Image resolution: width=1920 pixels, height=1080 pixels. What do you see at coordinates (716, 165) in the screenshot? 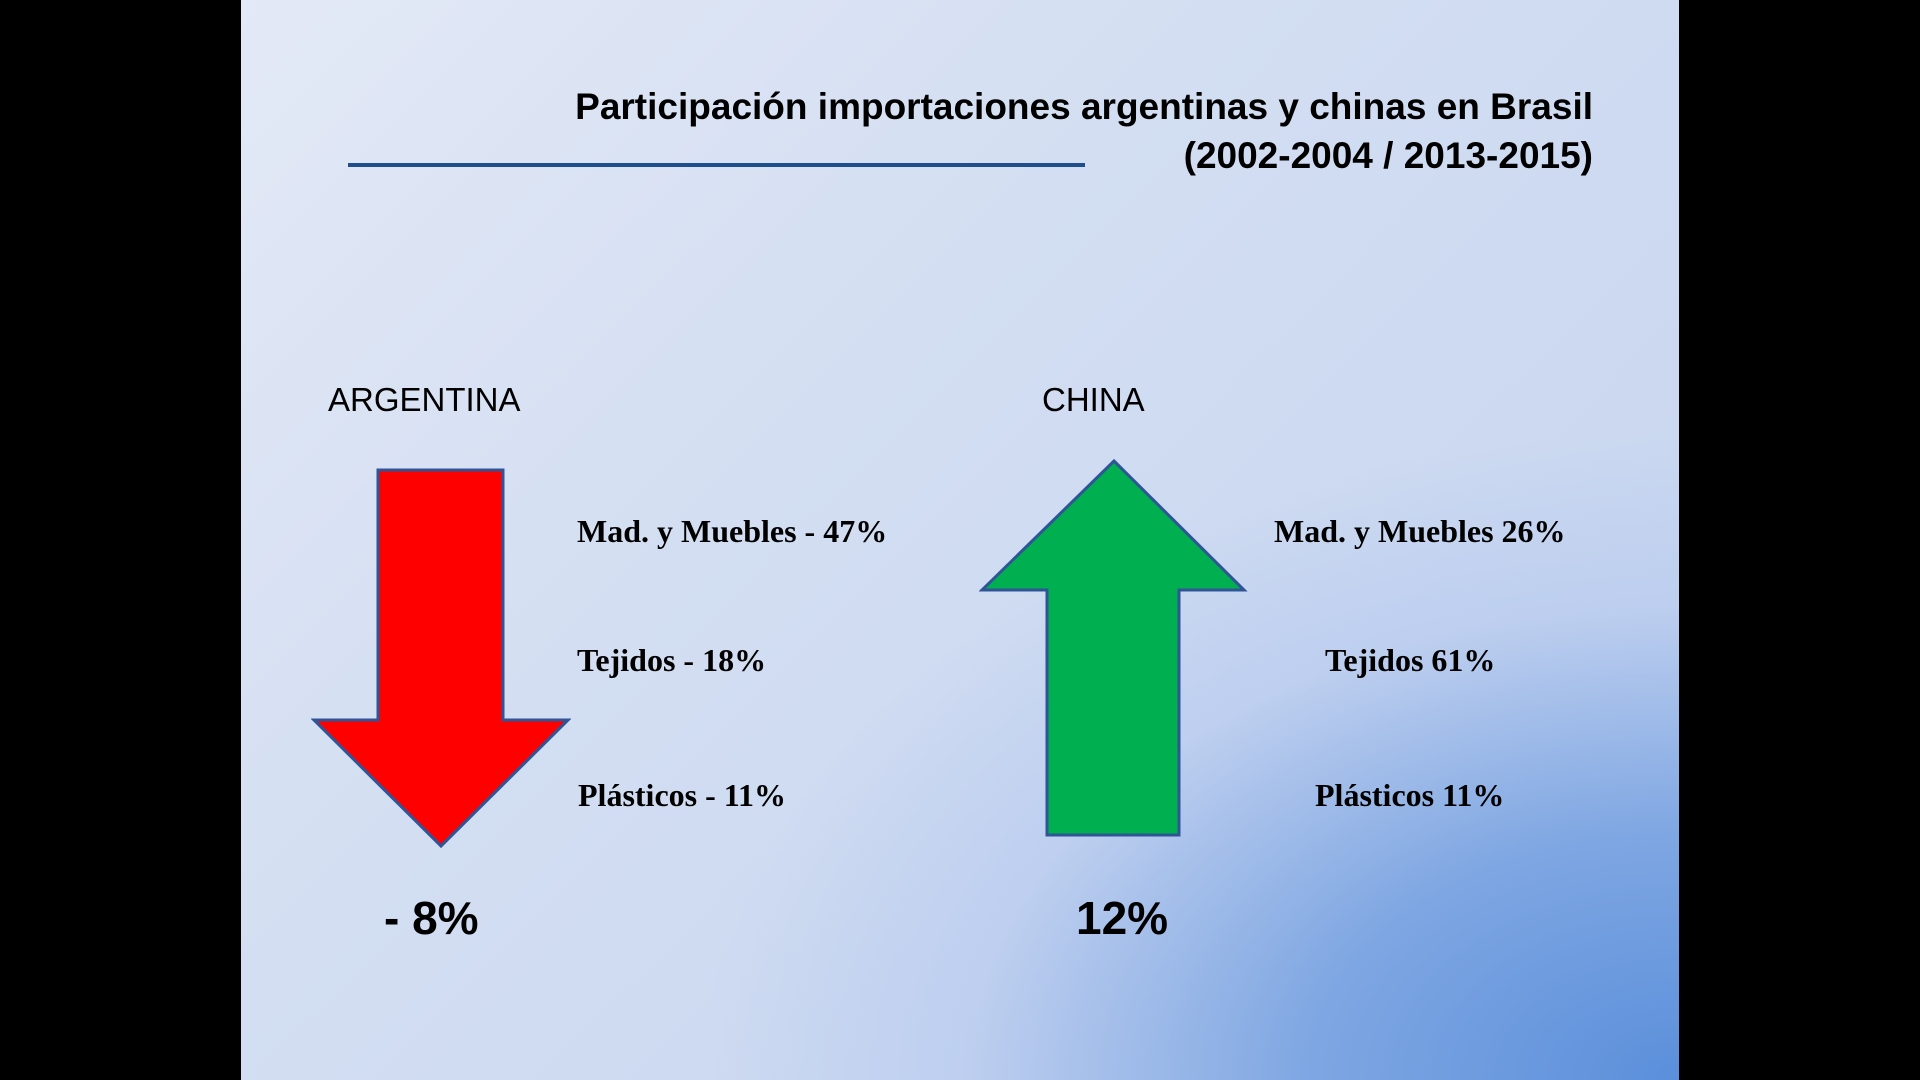
I see `title-underline` at bounding box center [716, 165].